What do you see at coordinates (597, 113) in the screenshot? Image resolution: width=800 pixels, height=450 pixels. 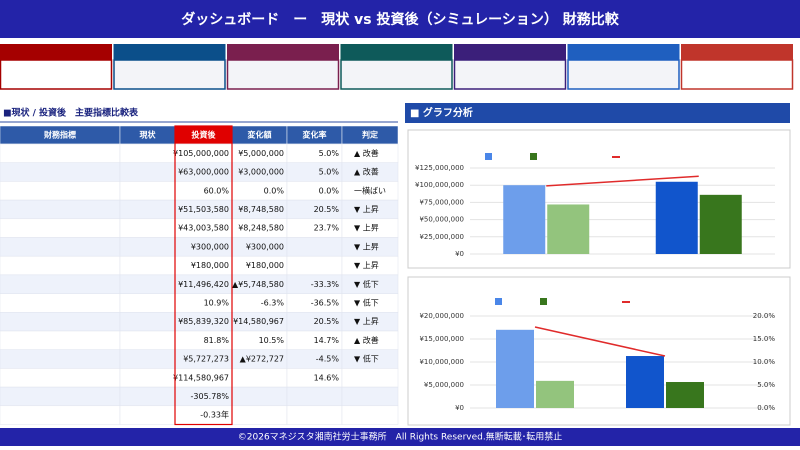 I see `panel-header` at bounding box center [597, 113].